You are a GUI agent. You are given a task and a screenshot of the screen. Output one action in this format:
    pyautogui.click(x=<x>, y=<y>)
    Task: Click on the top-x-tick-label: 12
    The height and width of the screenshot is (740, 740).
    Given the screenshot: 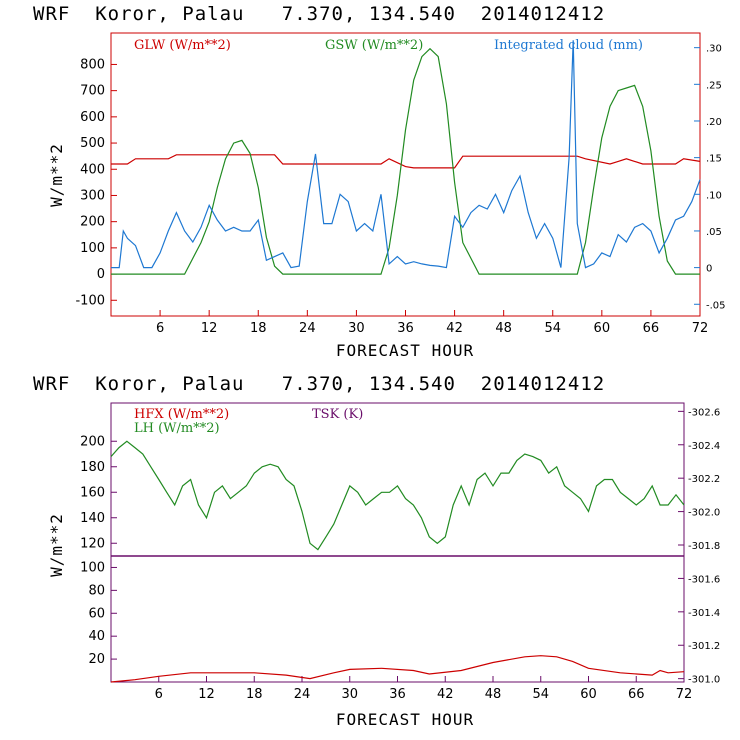 What is the action you would take?
    pyautogui.click(x=209, y=328)
    